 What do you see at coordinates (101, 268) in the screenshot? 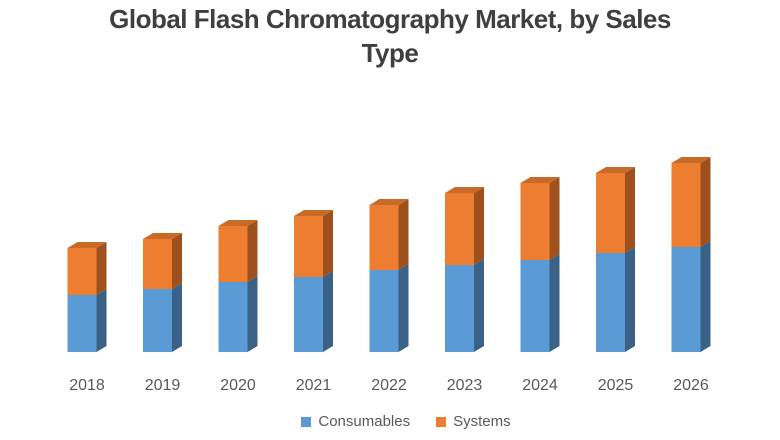
I see `bar-2018-systems-side` at bounding box center [101, 268].